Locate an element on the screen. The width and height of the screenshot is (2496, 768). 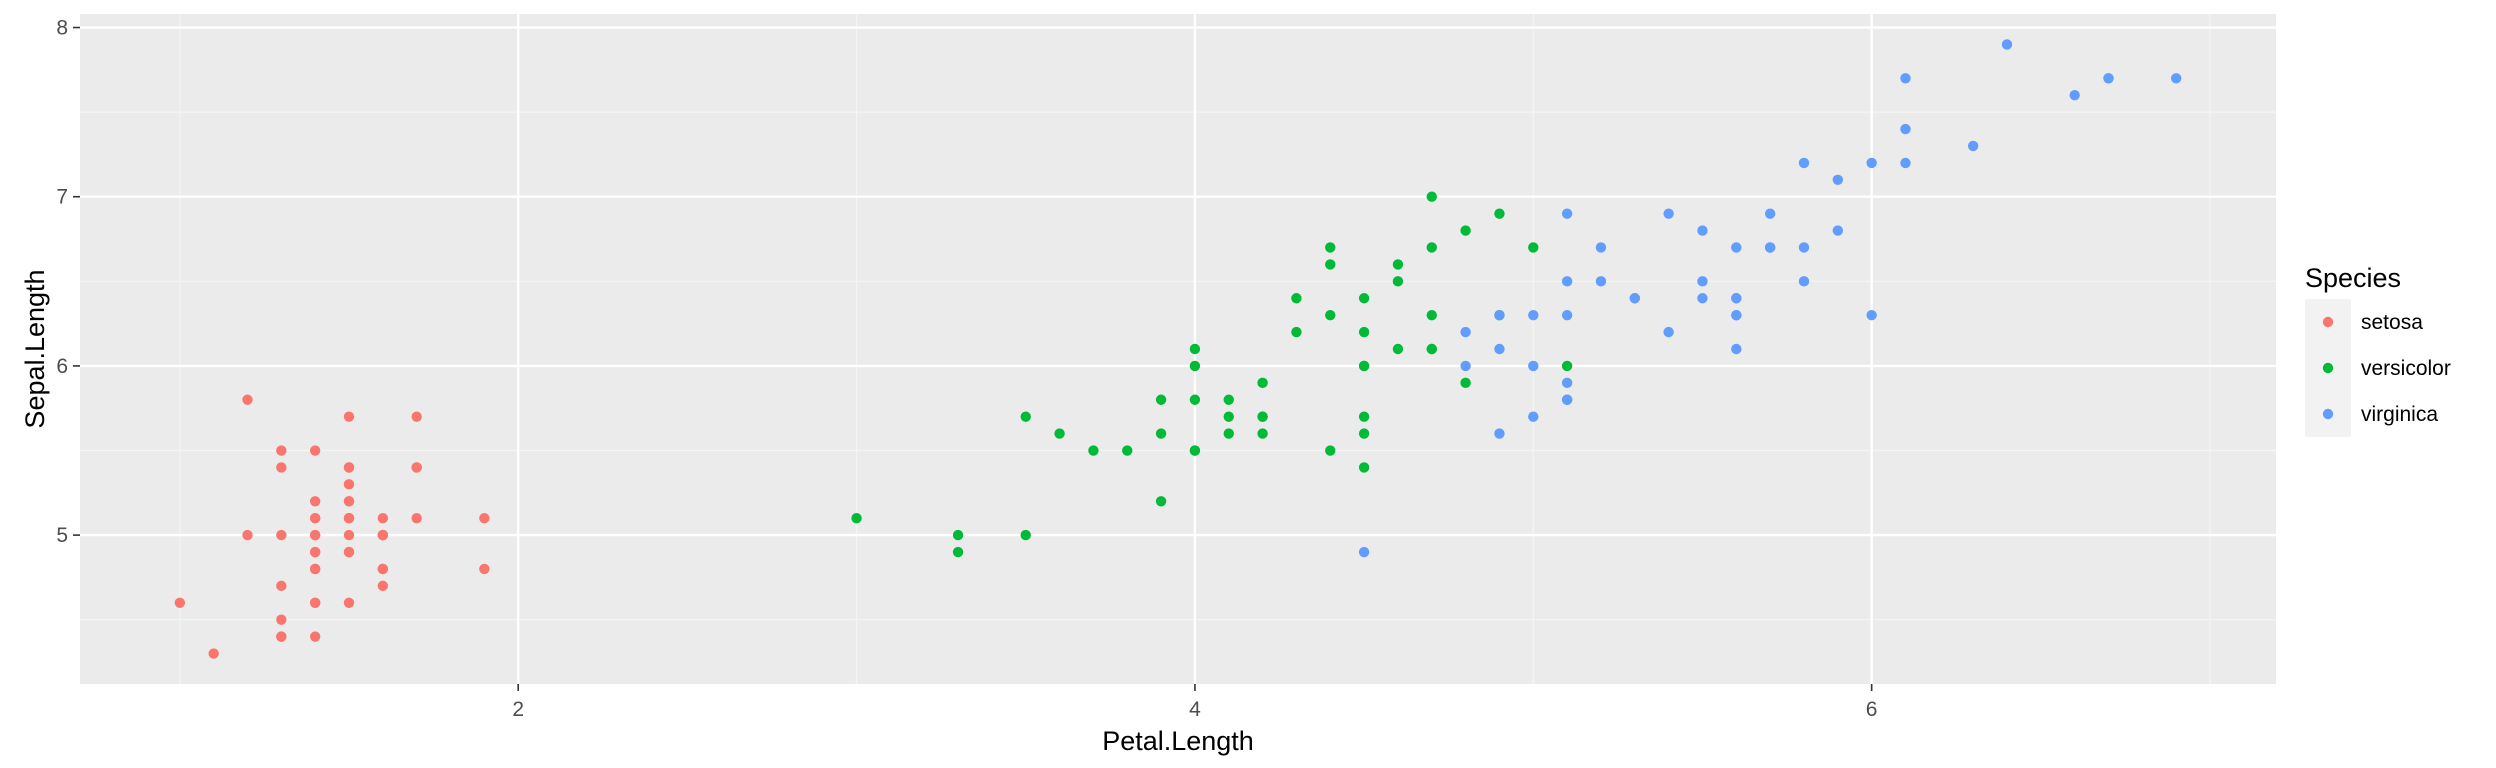
y-tick-label: 6 is located at coordinates (62, 366).